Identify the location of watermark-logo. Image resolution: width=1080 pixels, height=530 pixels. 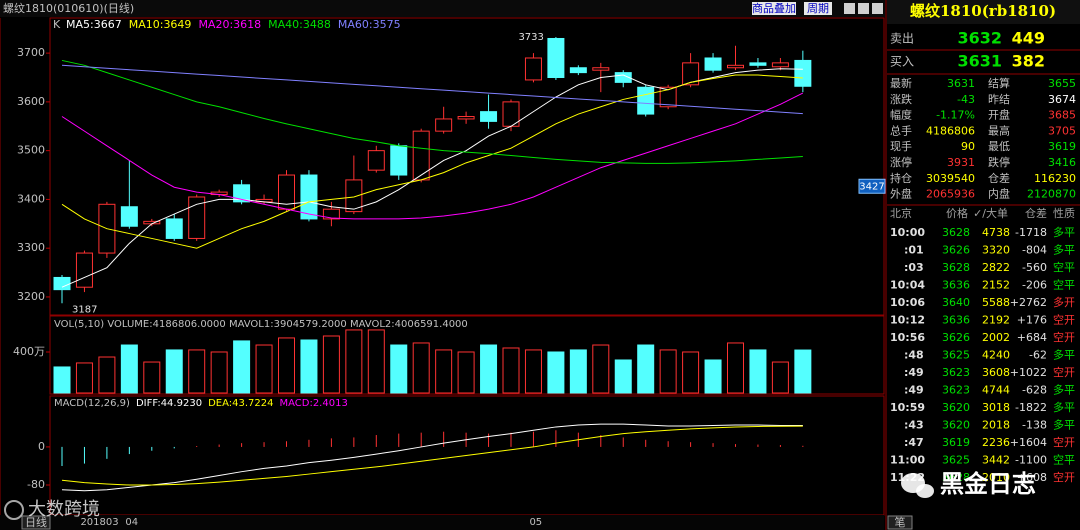
(925, 491).